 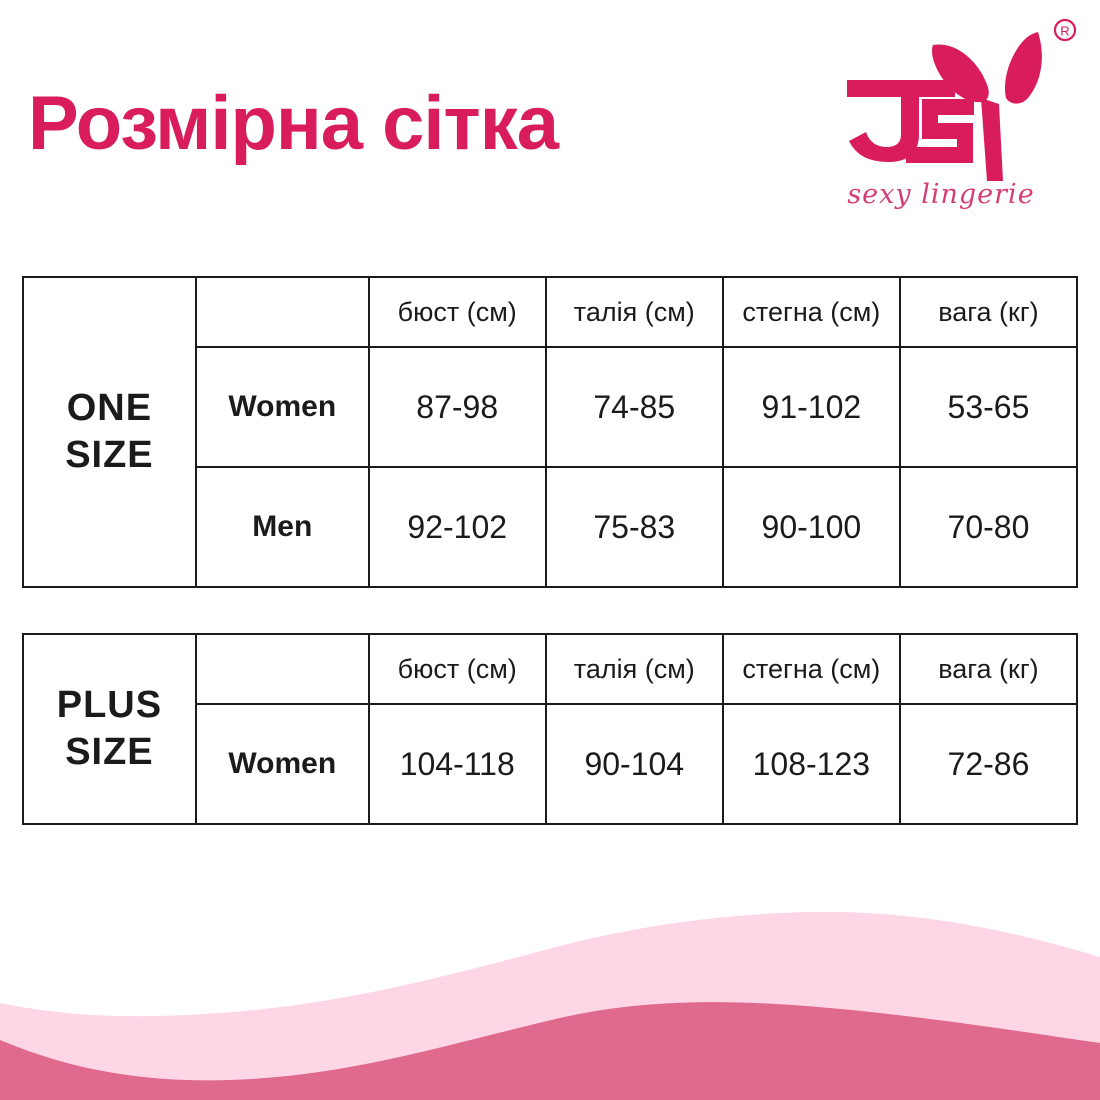 I want to click on size-label-line: ONE, so click(x=109, y=407).